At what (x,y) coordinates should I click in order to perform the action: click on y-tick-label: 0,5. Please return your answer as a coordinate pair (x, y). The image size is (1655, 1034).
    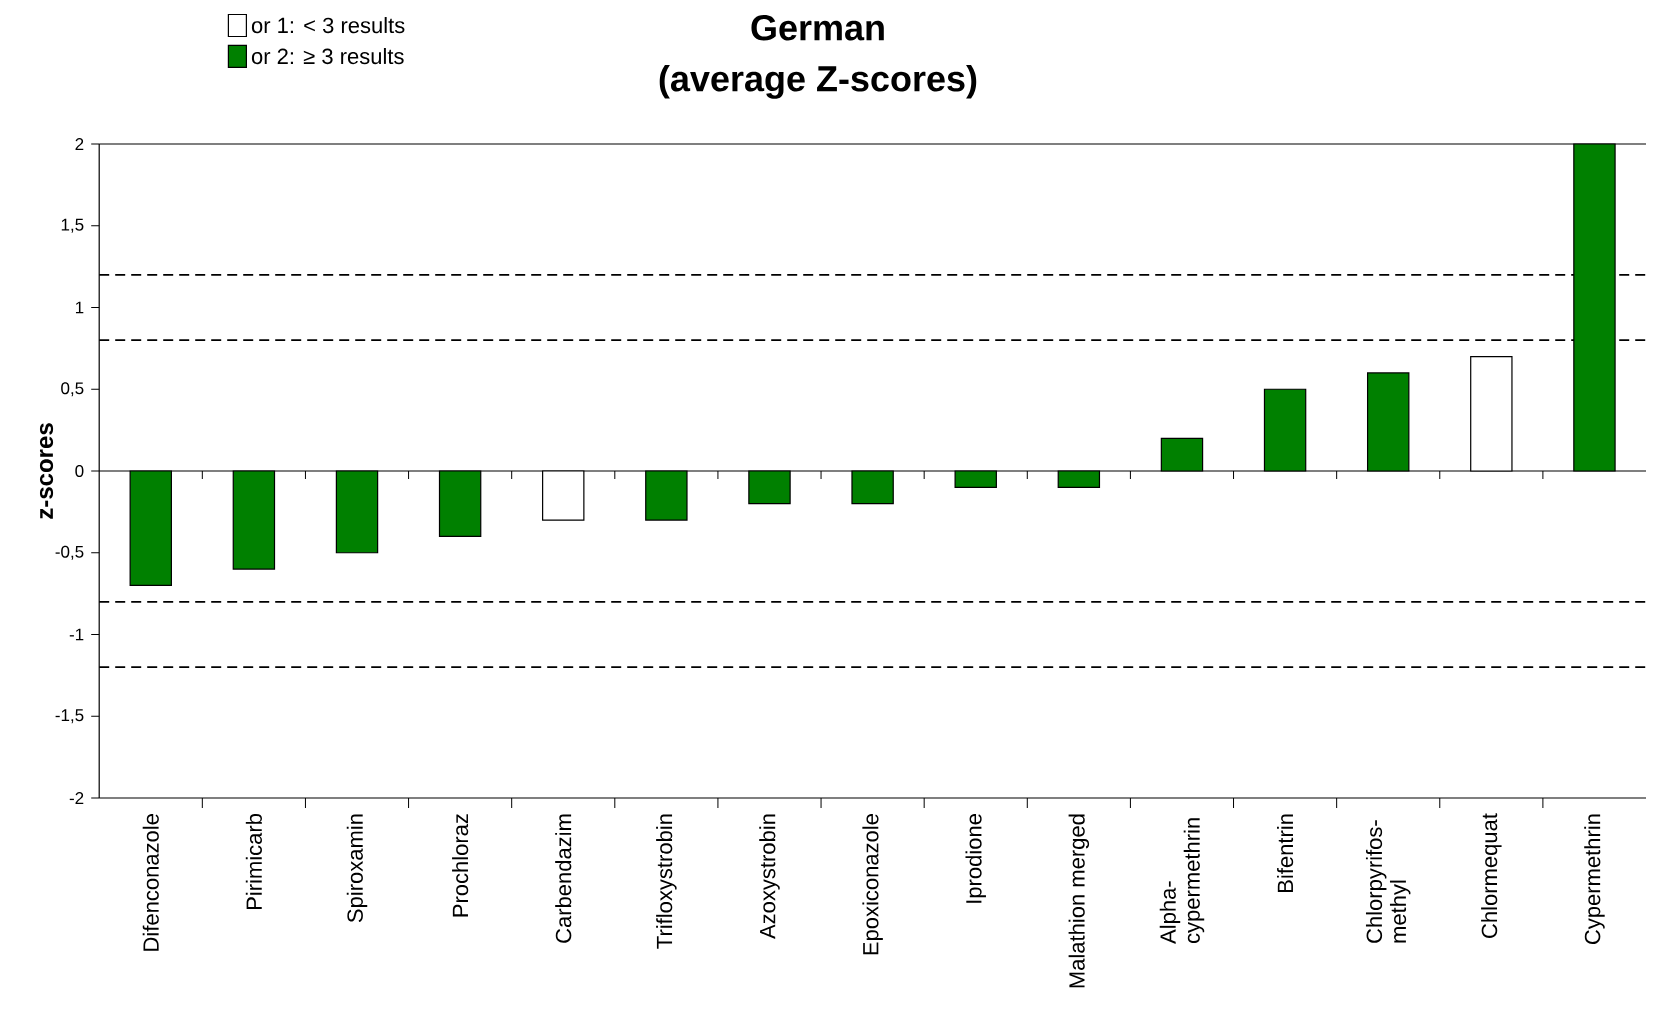
    Looking at the image, I should click on (72, 389).